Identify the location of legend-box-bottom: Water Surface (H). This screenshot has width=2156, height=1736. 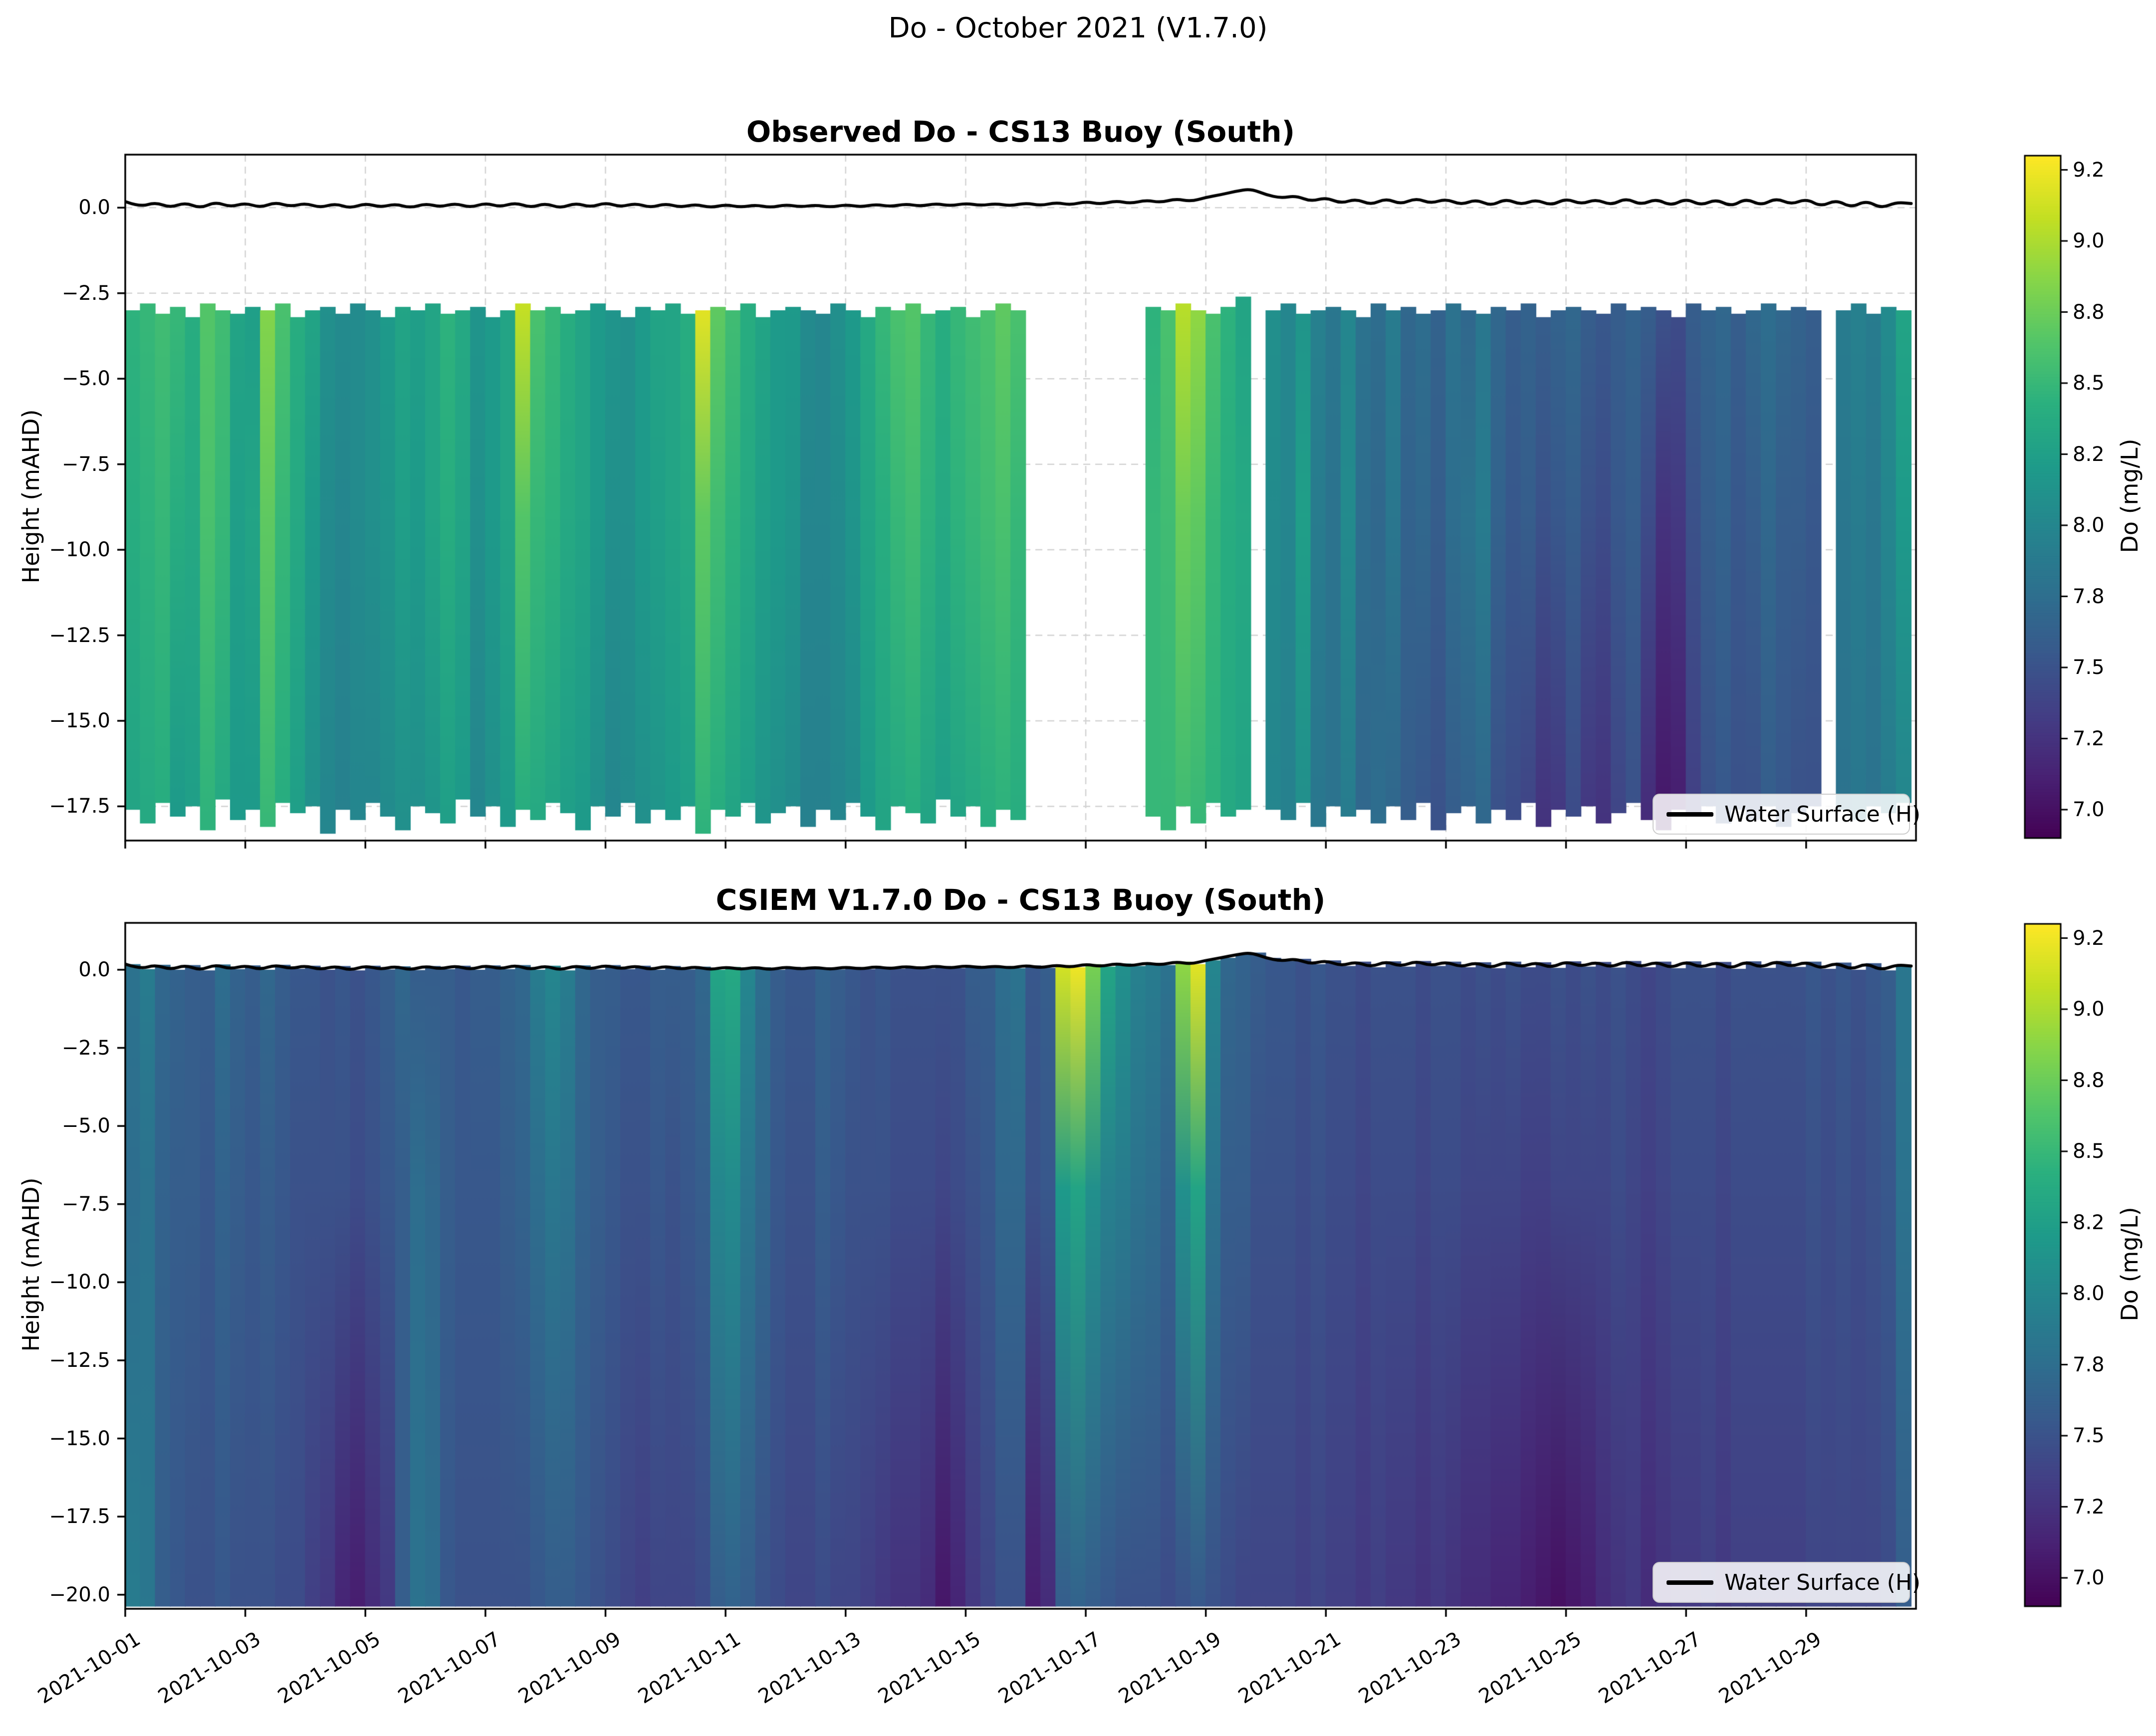
(1787, 1582).